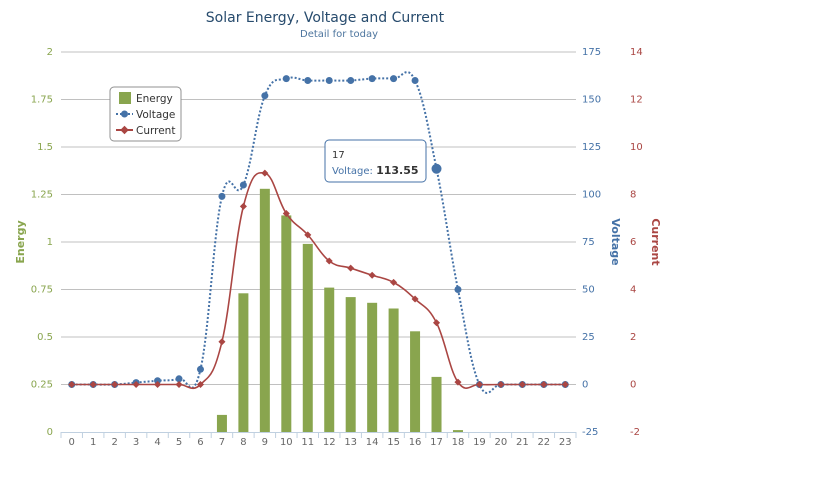  I want to click on x-tick-label: 8, so click(243, 442).